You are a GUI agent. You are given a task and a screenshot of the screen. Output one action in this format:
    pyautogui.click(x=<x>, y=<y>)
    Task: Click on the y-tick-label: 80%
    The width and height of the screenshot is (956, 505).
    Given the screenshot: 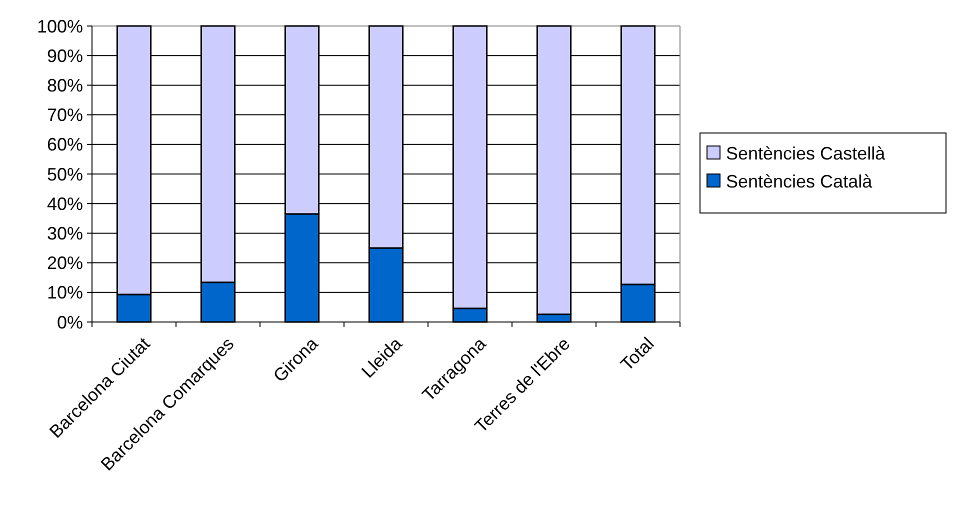 What is the action you would take?
    pyautogui.click(x=64, y=86)
    